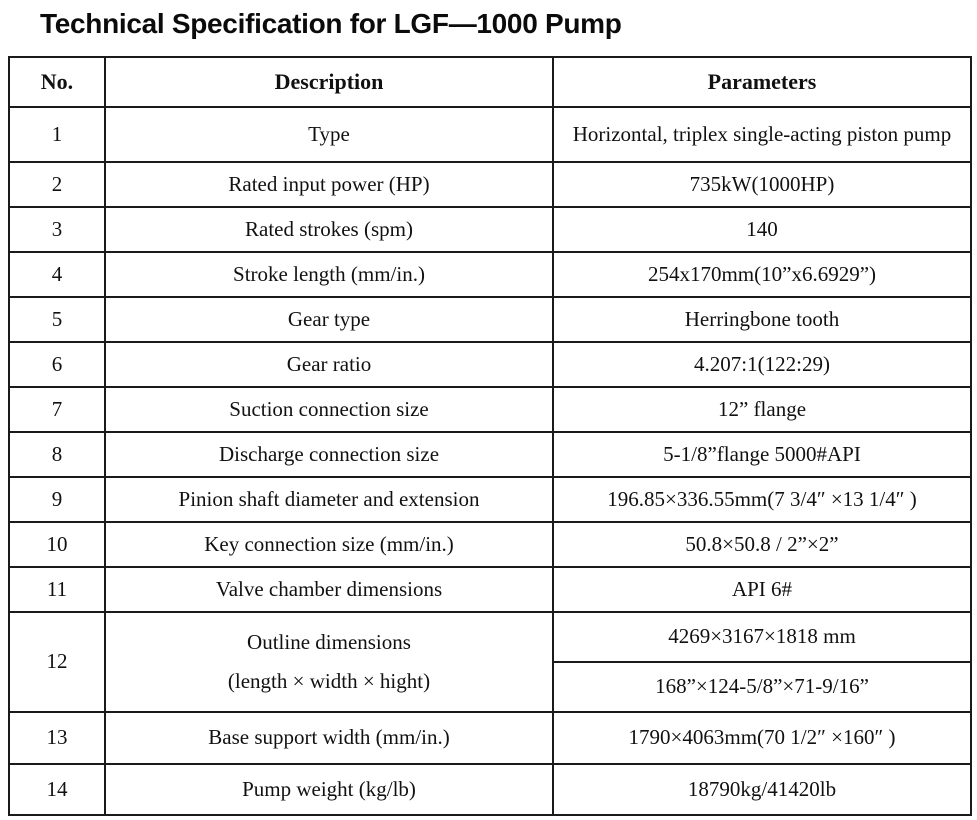 The height and width of the screenshot is (820, 977). I want to click on cell-parameters-sub: 168”×124-5/8”×71-9/16”, so click(762, 687).